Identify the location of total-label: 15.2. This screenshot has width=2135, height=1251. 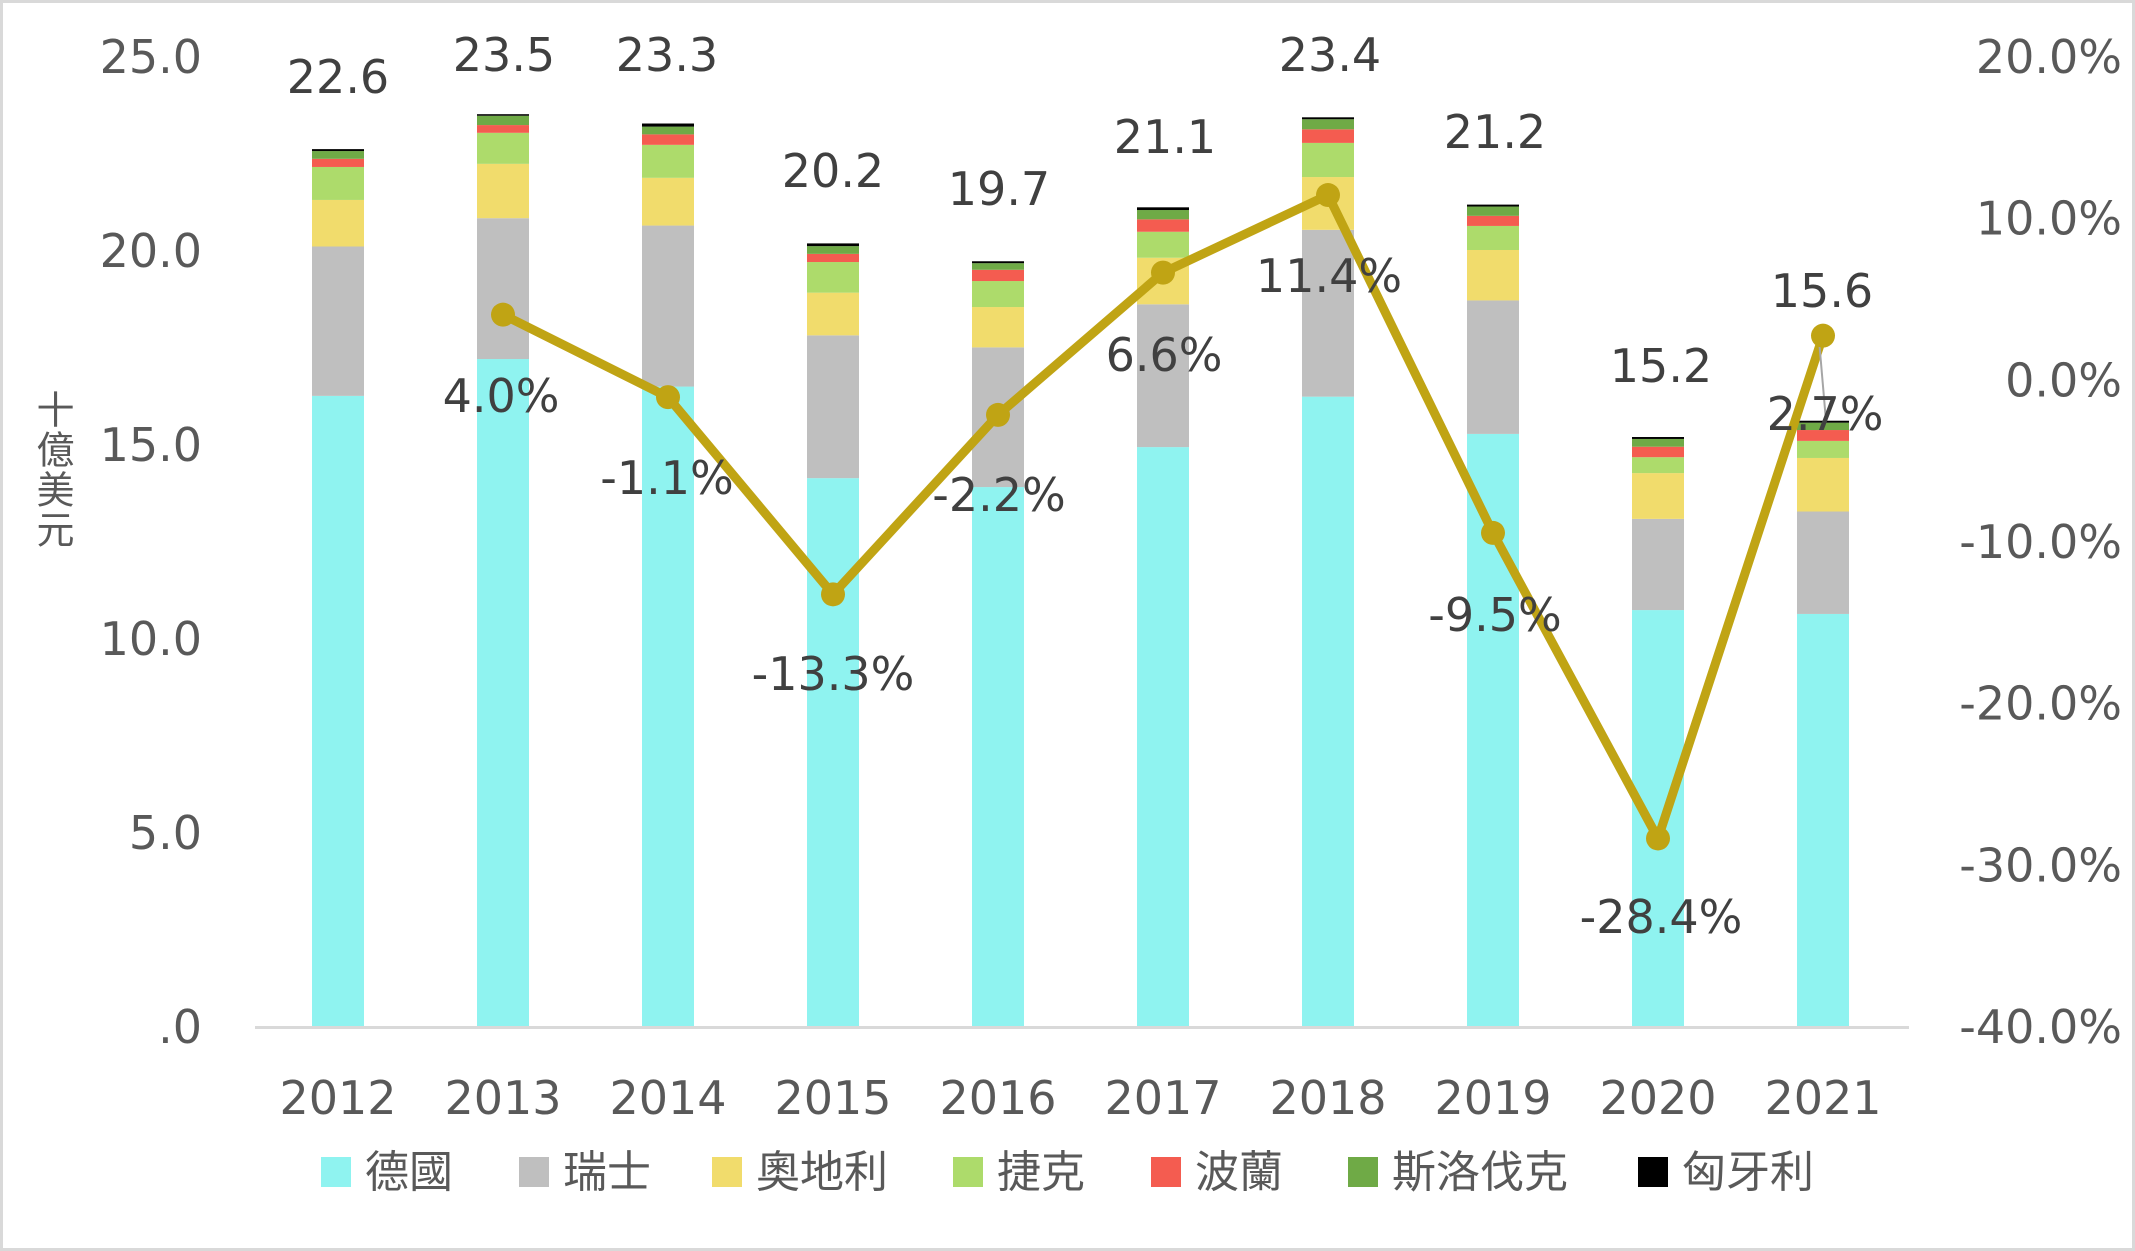
(1661, 366).